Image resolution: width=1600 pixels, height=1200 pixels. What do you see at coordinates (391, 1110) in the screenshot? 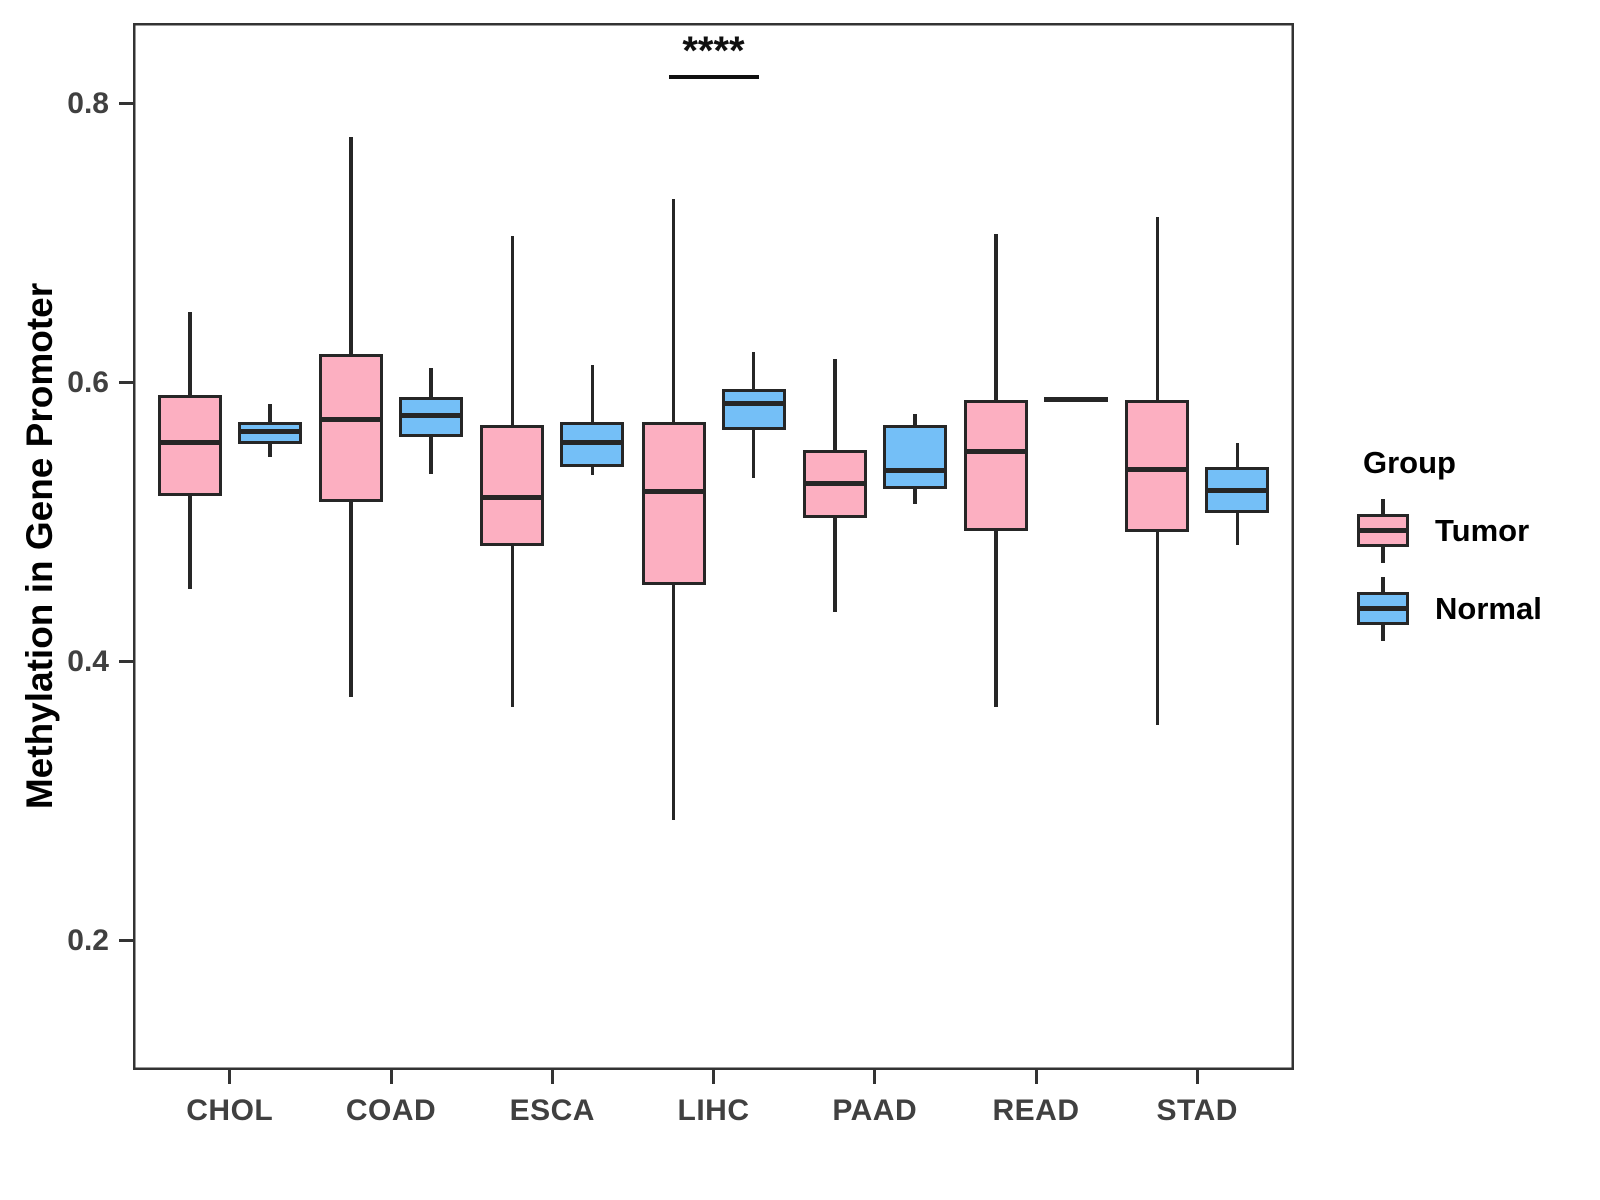
I see `x-tick-label-COAD: COAD` at bounding box center [391, 1110].